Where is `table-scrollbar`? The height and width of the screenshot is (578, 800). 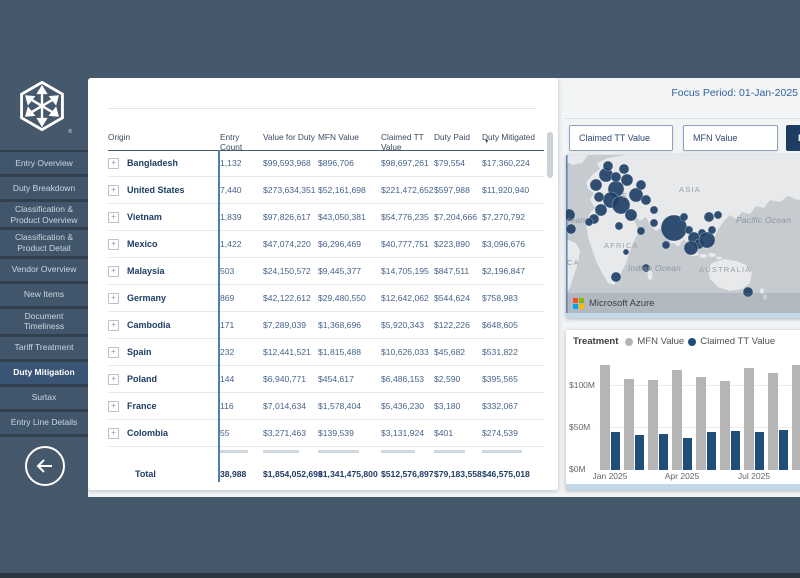
table-scrollbar is located at coordinates (550, 155).